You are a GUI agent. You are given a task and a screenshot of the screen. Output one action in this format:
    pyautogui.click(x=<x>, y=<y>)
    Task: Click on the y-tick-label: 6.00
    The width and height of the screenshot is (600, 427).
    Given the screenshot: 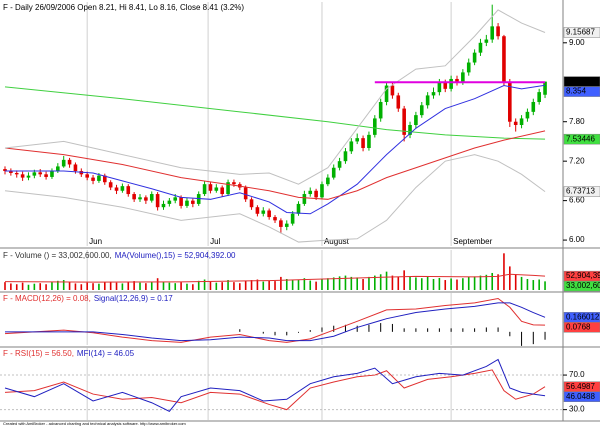 What is the action you would take?
    pyautogui.click(x=577, y=239)
    